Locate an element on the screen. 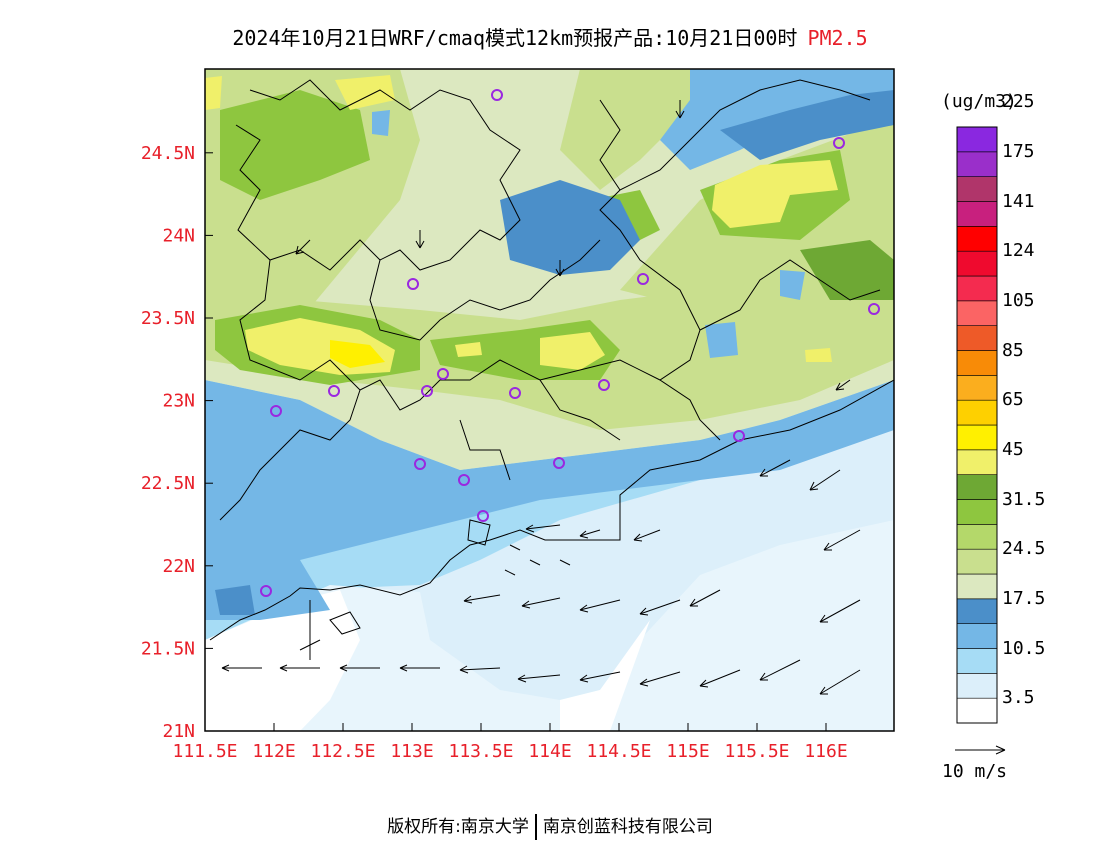 Image resolution: width=1100 pixels, height=850 pixels. x-tick-label: 113.5E is located at coordinates (480, 751).